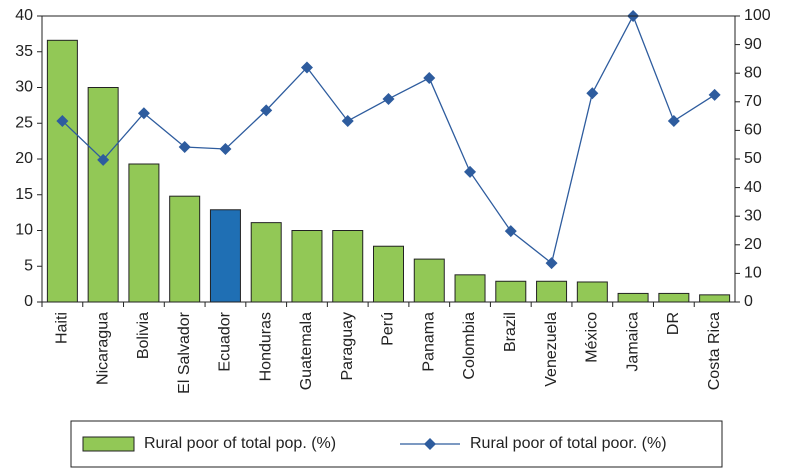 The width and height of the screenshot is (795, 476). What do you see at coordinates (396, 444) in the screenshot?
I see `legend-box` at bounding box center [396, 444].